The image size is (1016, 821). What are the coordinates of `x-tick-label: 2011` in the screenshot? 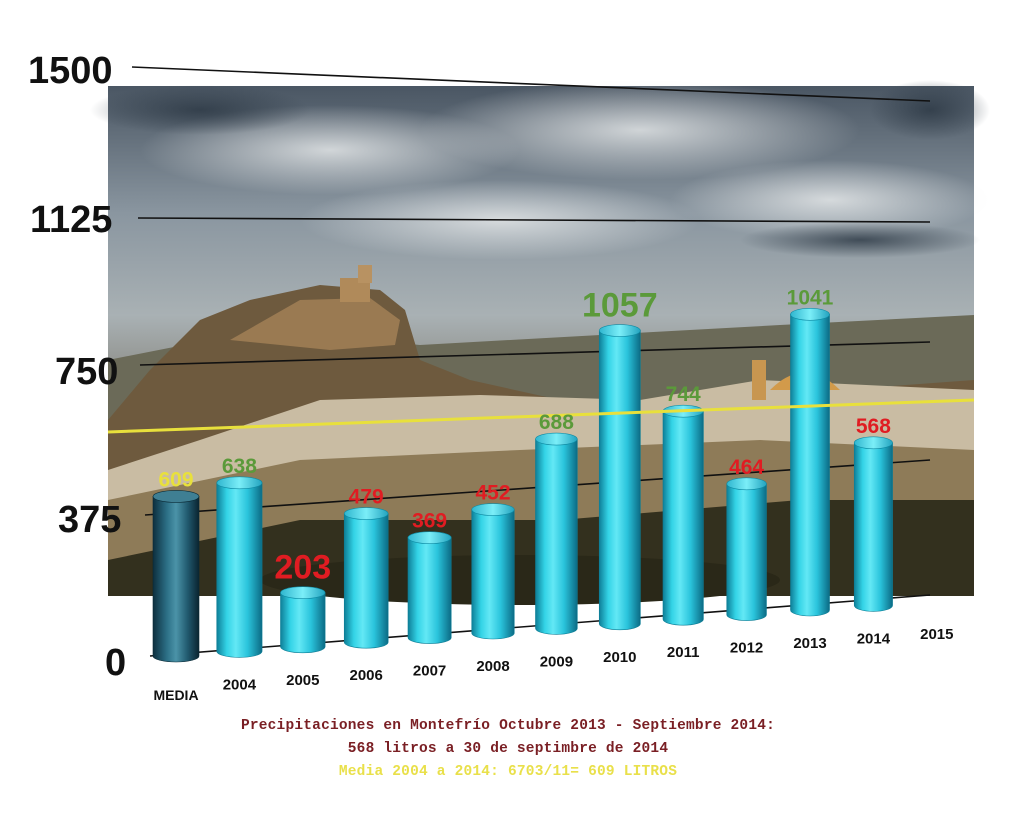 It's located at (683, 652).